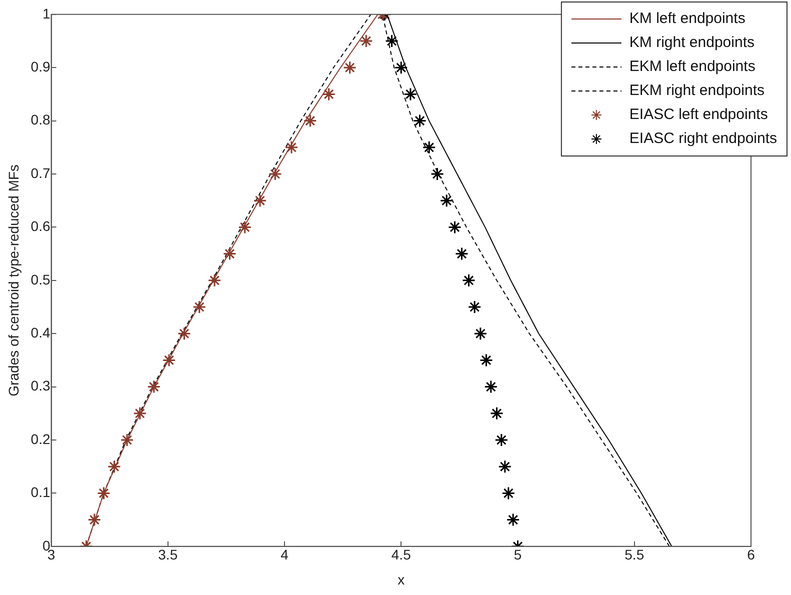 The height and width of the screenshot is (595, 791). Describe the element at coordinates (13, 280) in the screenshot. I see `y-axis-title: Grades of centroid type-reduced MFs` at that location.